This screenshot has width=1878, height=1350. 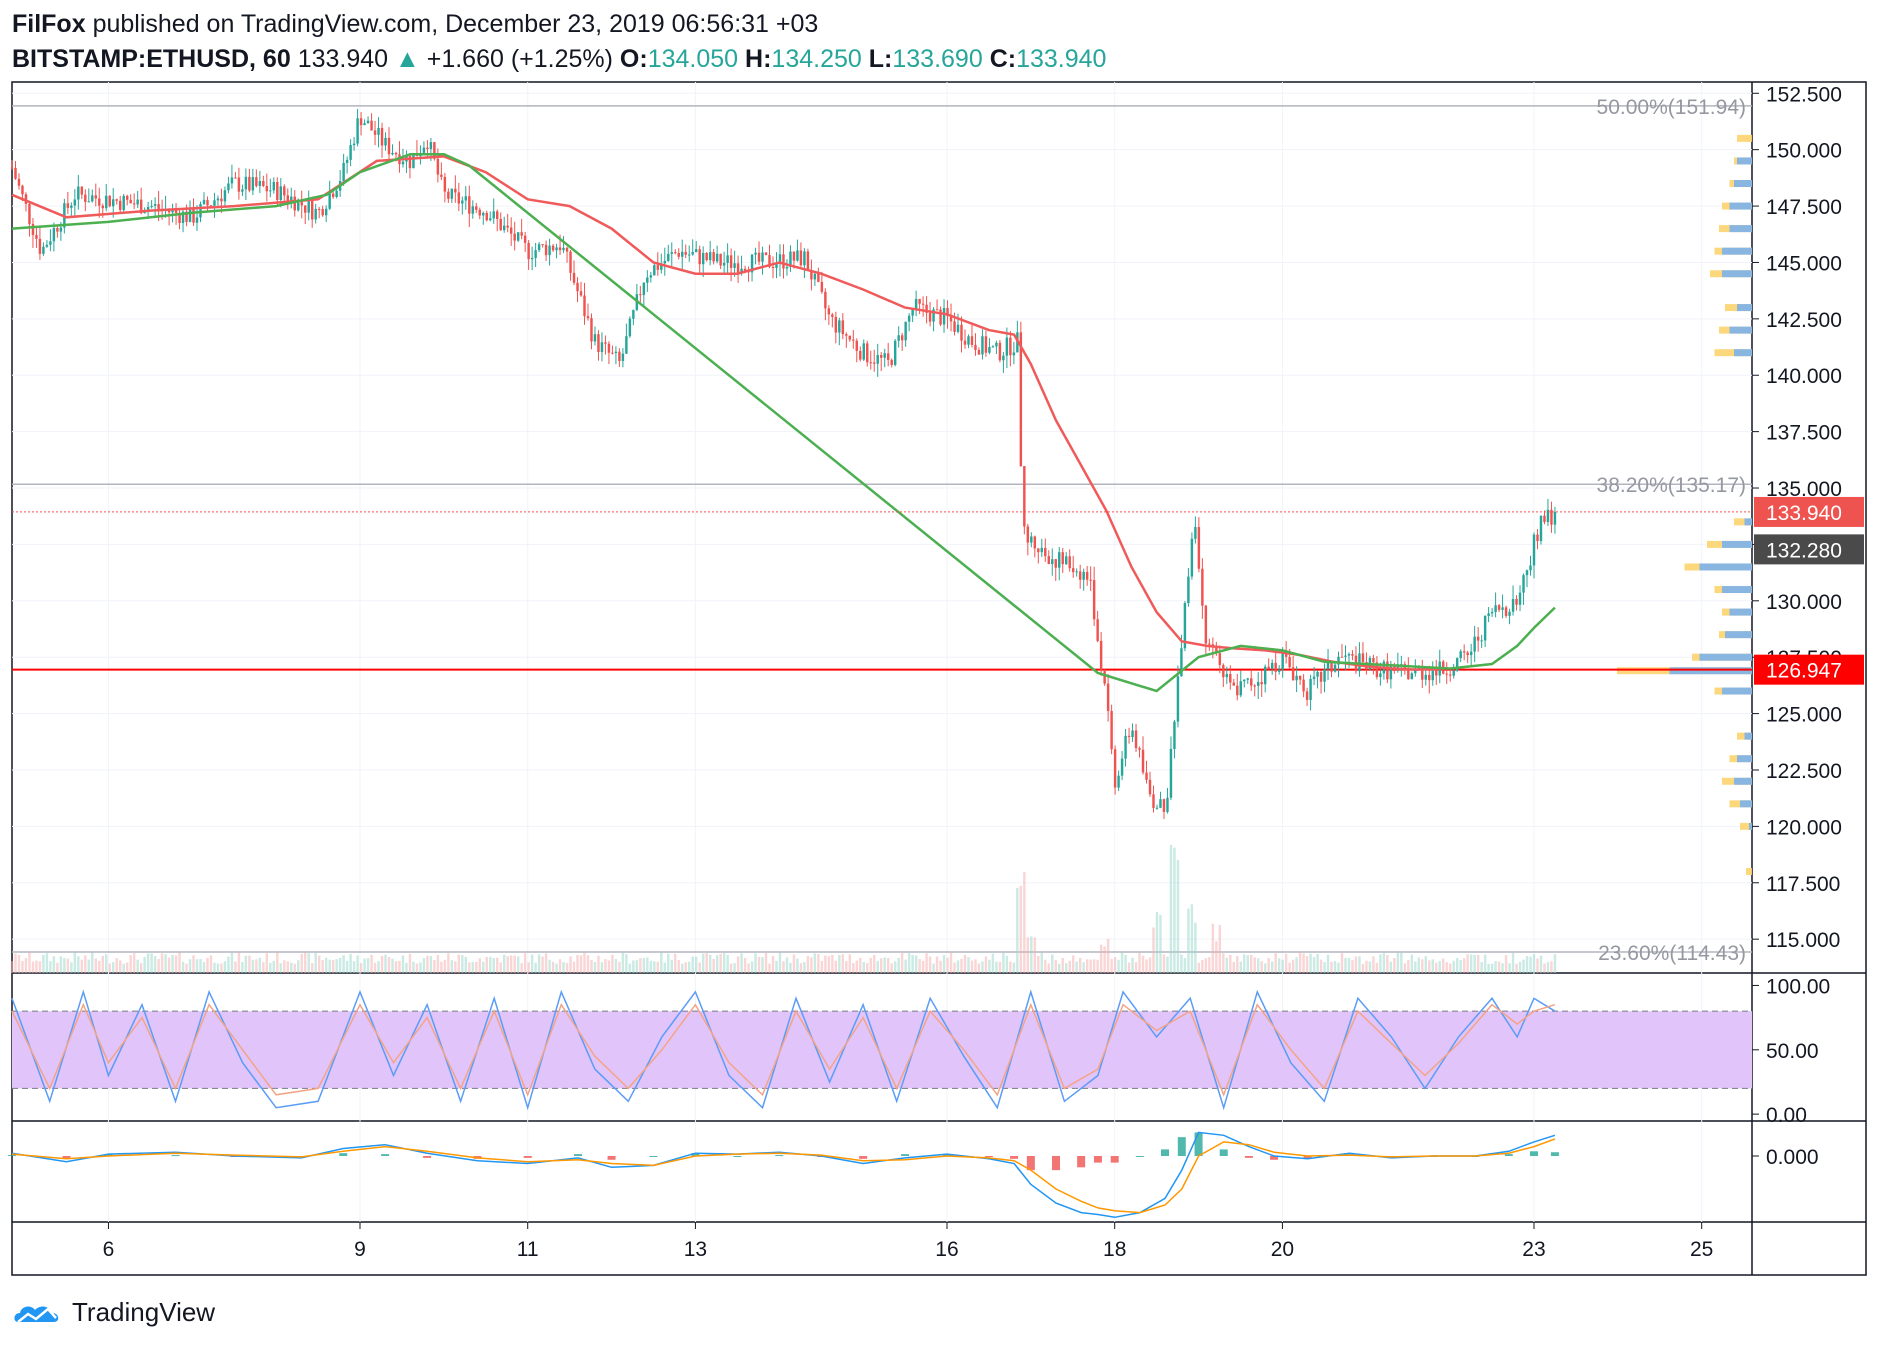 What do you see at coordinates (49, 24) in the screenshot?
I see `author-name: FilFox` at bounding box center [49, 24].